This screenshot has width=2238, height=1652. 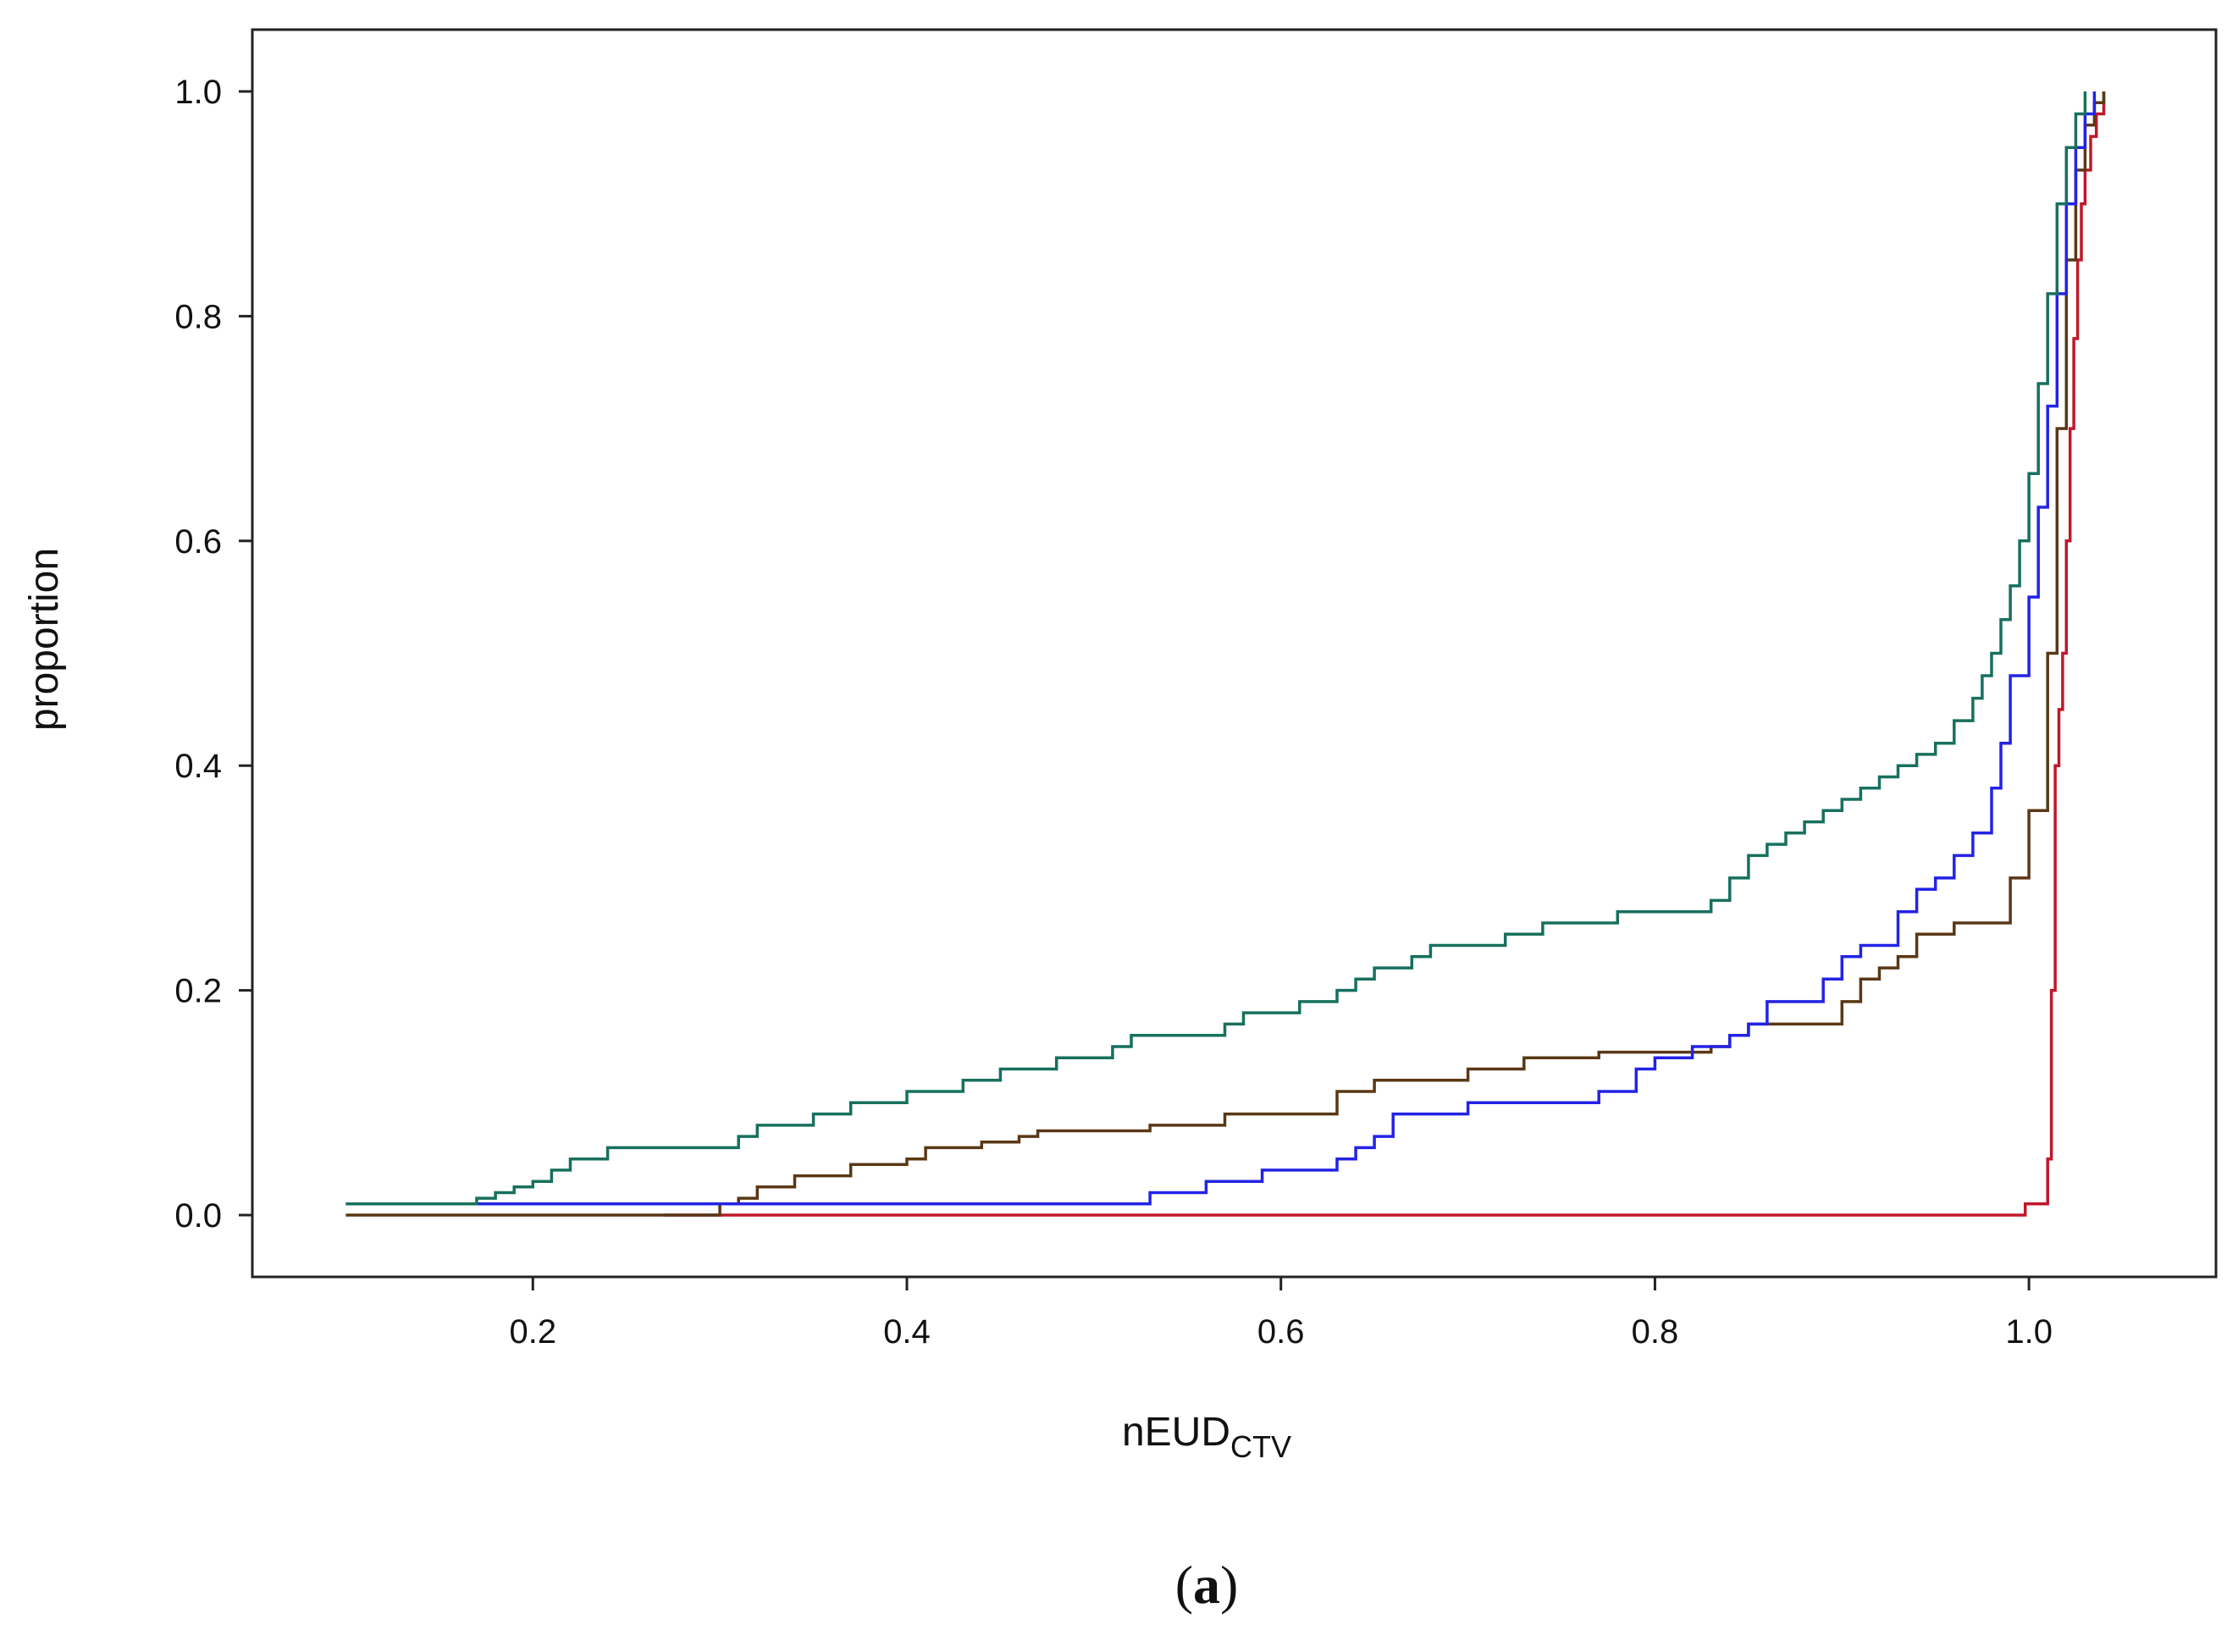 What do you see at coordinates (1281, 1332) in the screenshot?
I see `x-tick-label: 0.6` at bounding box center [1281, 1332].